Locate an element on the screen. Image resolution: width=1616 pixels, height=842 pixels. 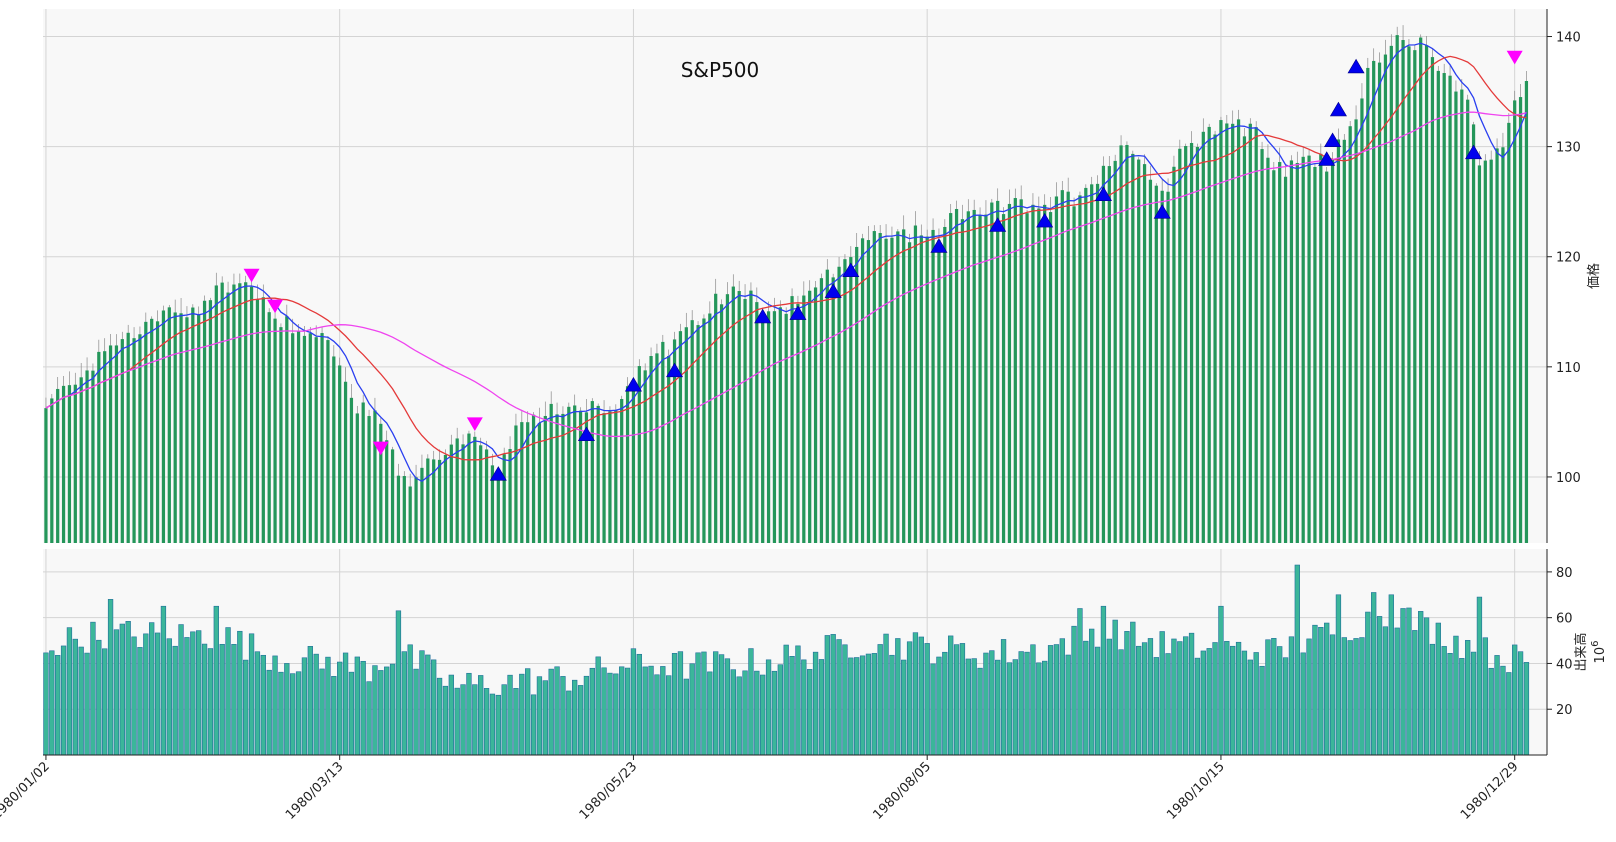
x-tick-label: 1980/12/29 is located at coordinates (1490, 791).